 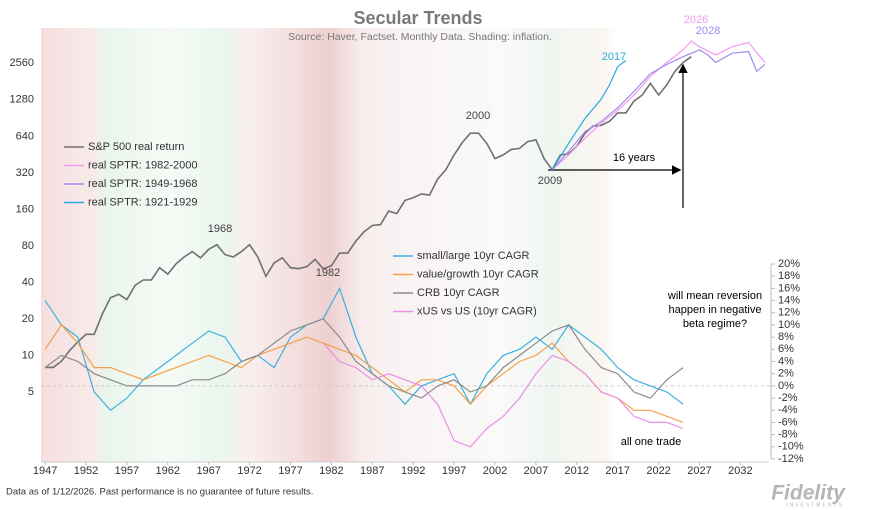 I want to click on y2-tick-label: 0%, so click(x=786, y=386).